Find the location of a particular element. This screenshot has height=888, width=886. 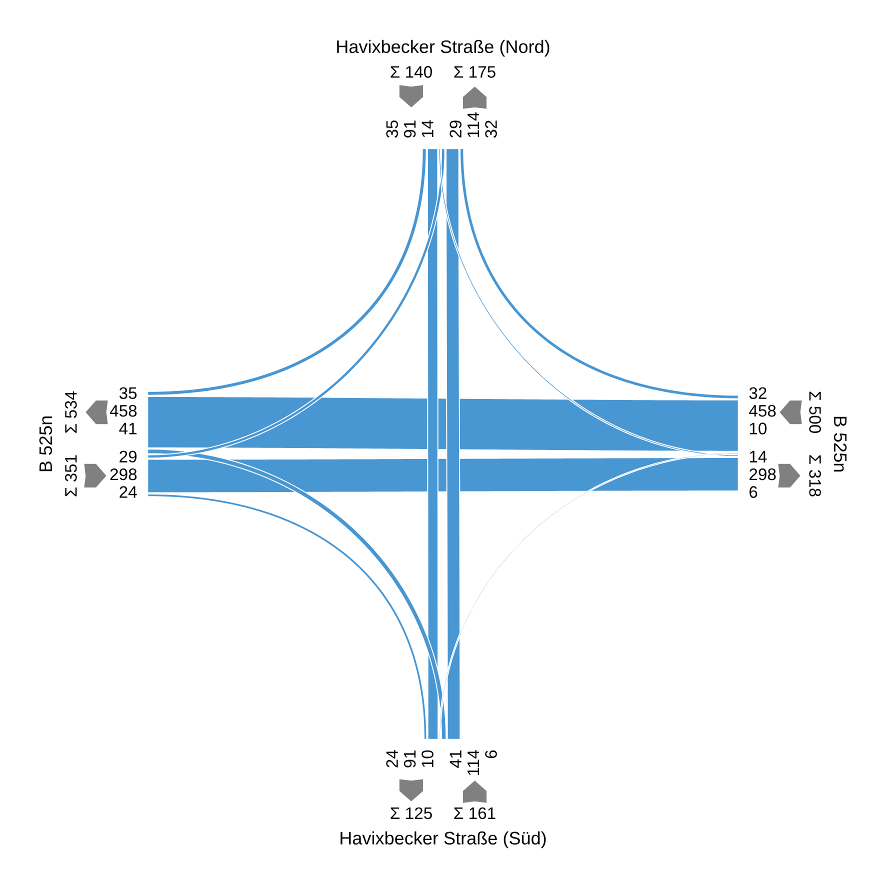

text: 298 is located at coordinates (123, 474).